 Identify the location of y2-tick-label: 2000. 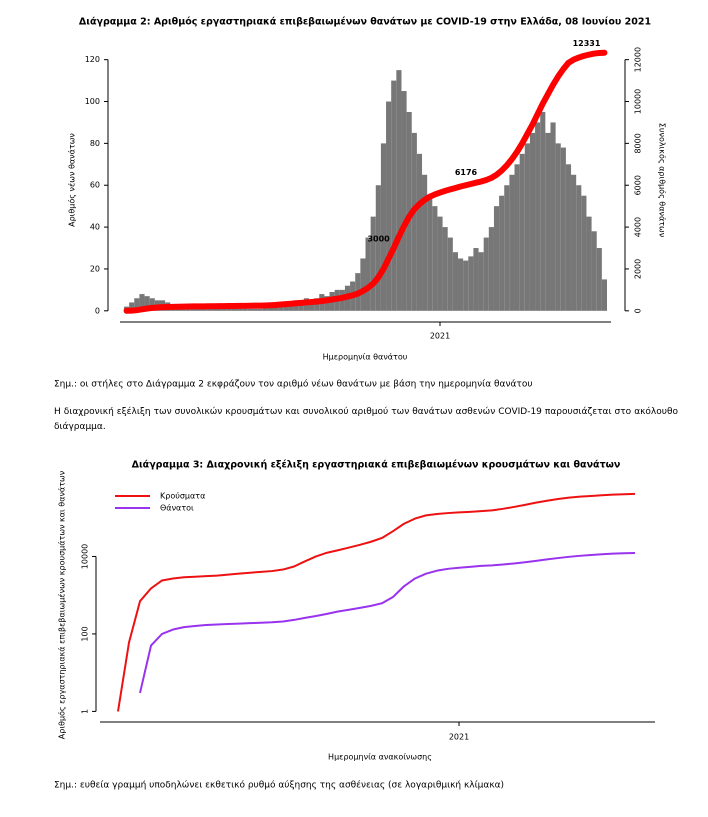
(638, 269).